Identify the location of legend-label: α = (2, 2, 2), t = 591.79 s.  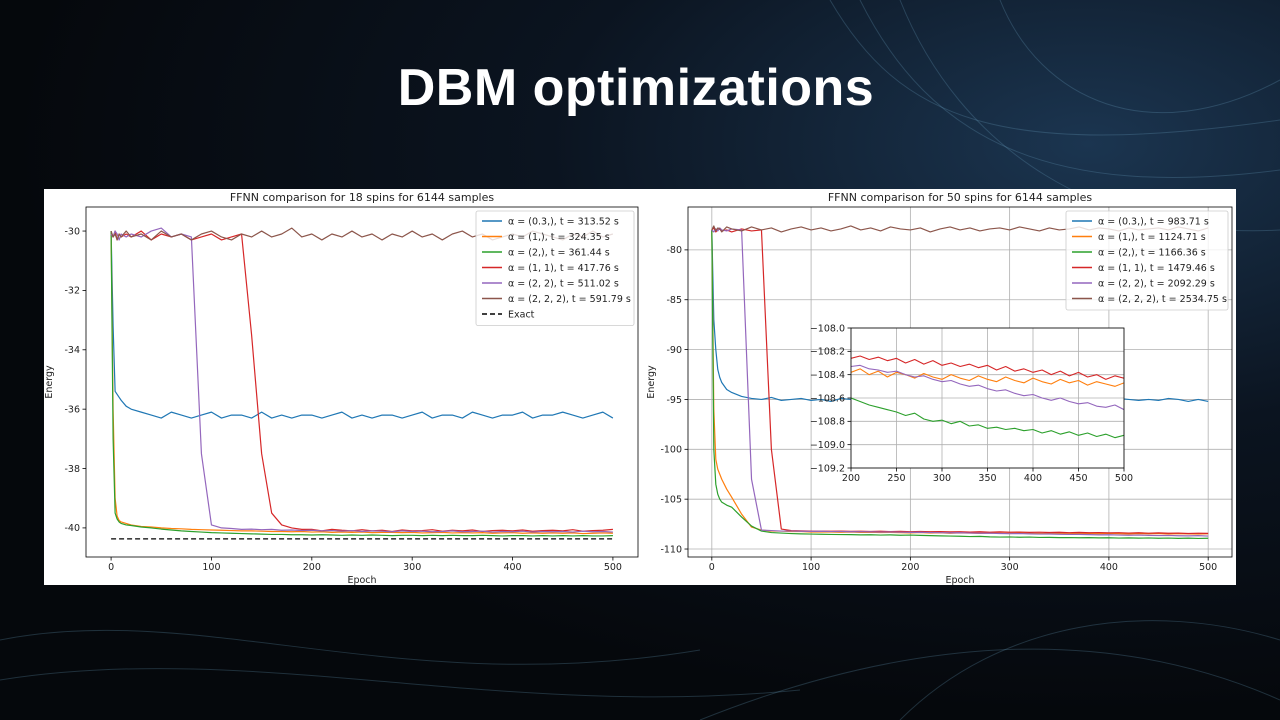
(569, 299).